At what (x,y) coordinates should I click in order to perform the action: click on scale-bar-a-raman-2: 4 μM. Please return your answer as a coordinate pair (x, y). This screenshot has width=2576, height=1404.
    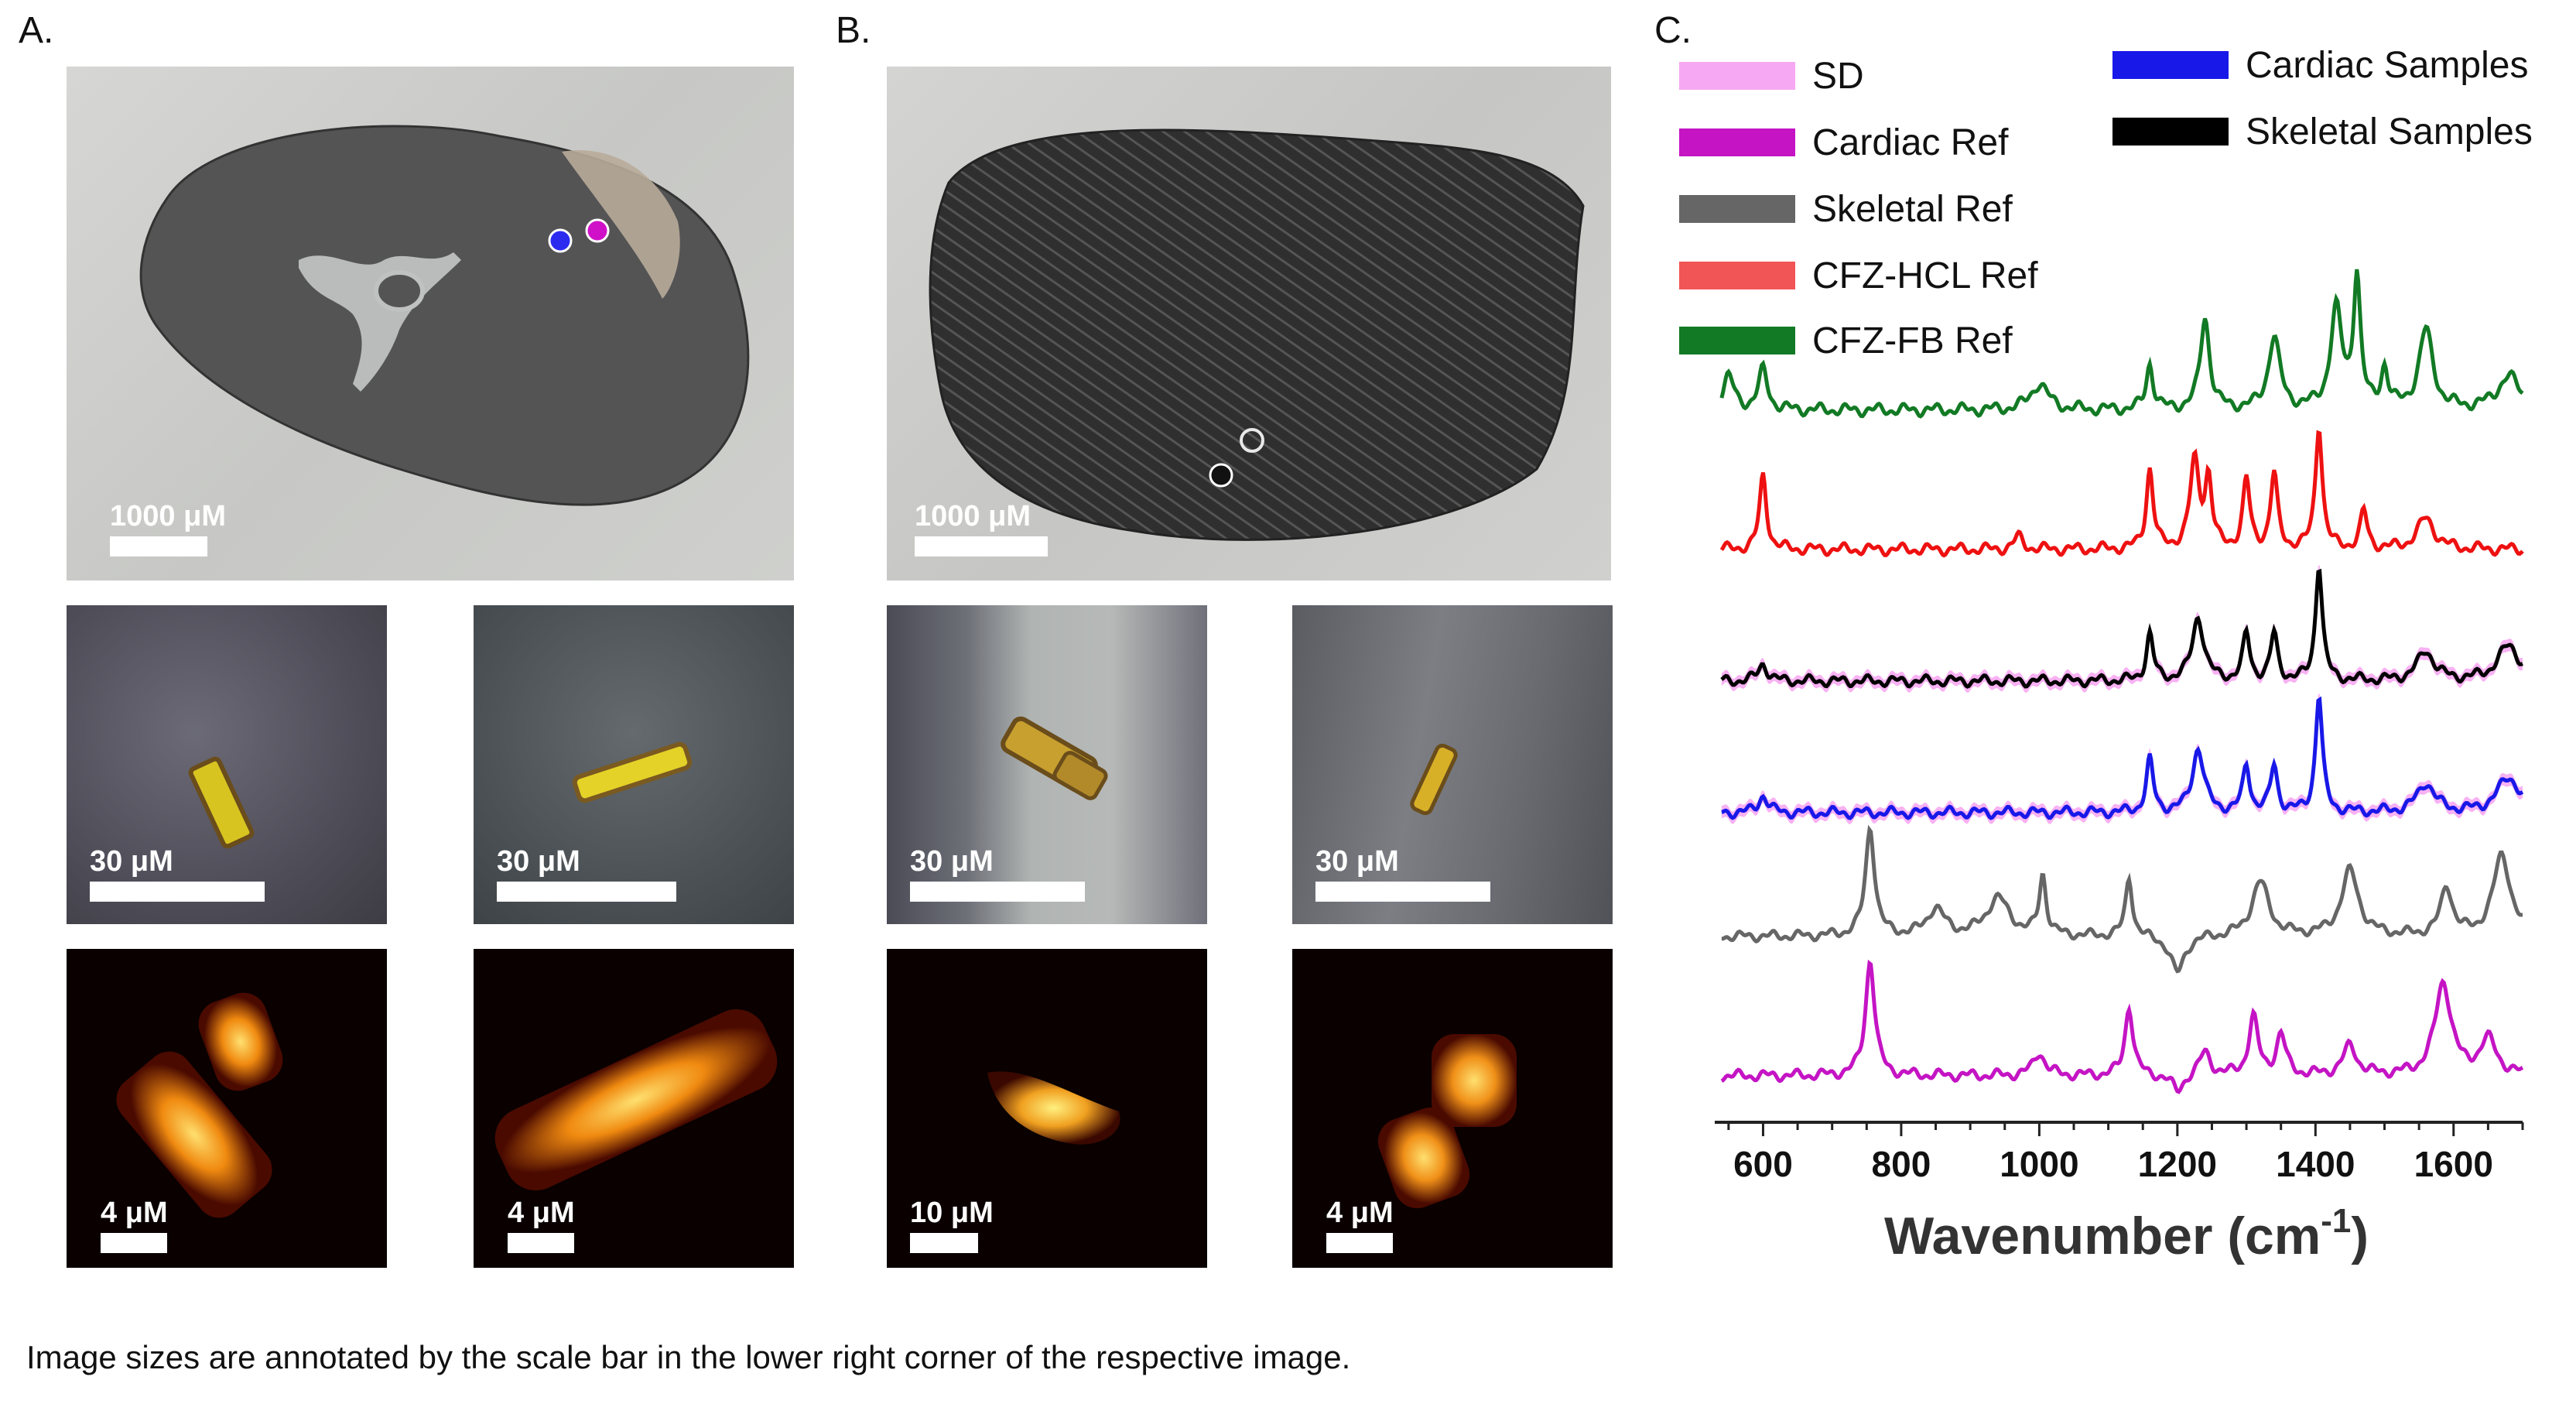
    Looking at the image, I should click on (541, 1225).